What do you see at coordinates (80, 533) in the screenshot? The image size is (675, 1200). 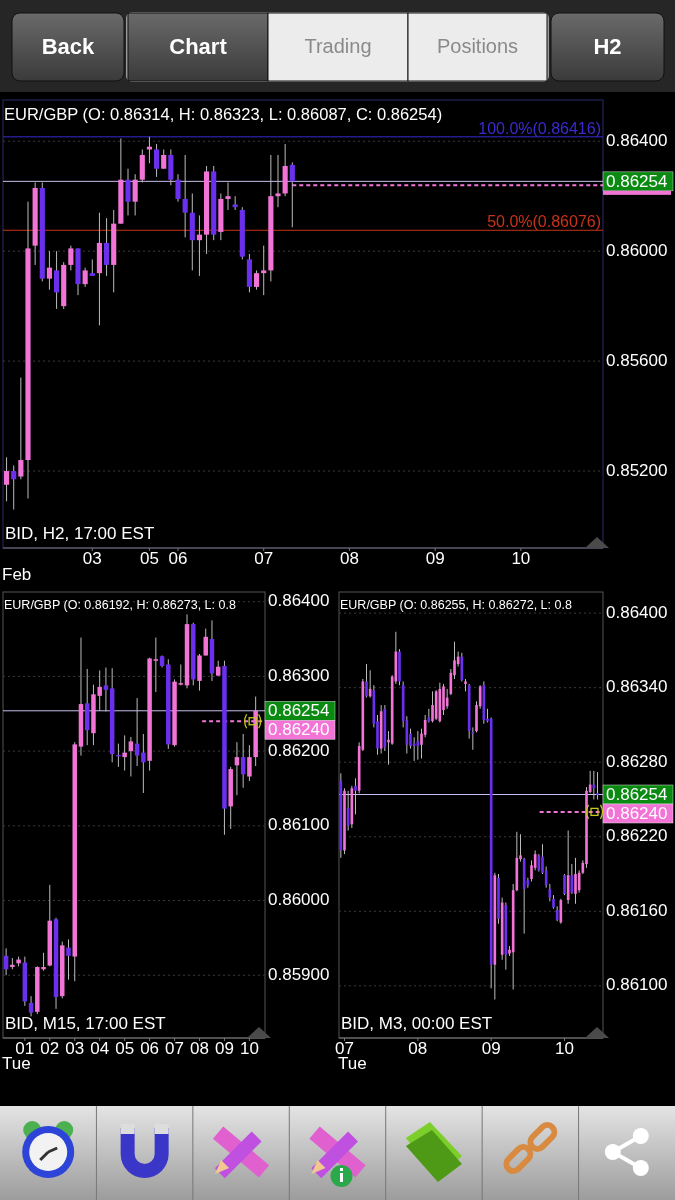 I see `text: BID, H2, 17:00 EST` at bounding box center [80, 533].